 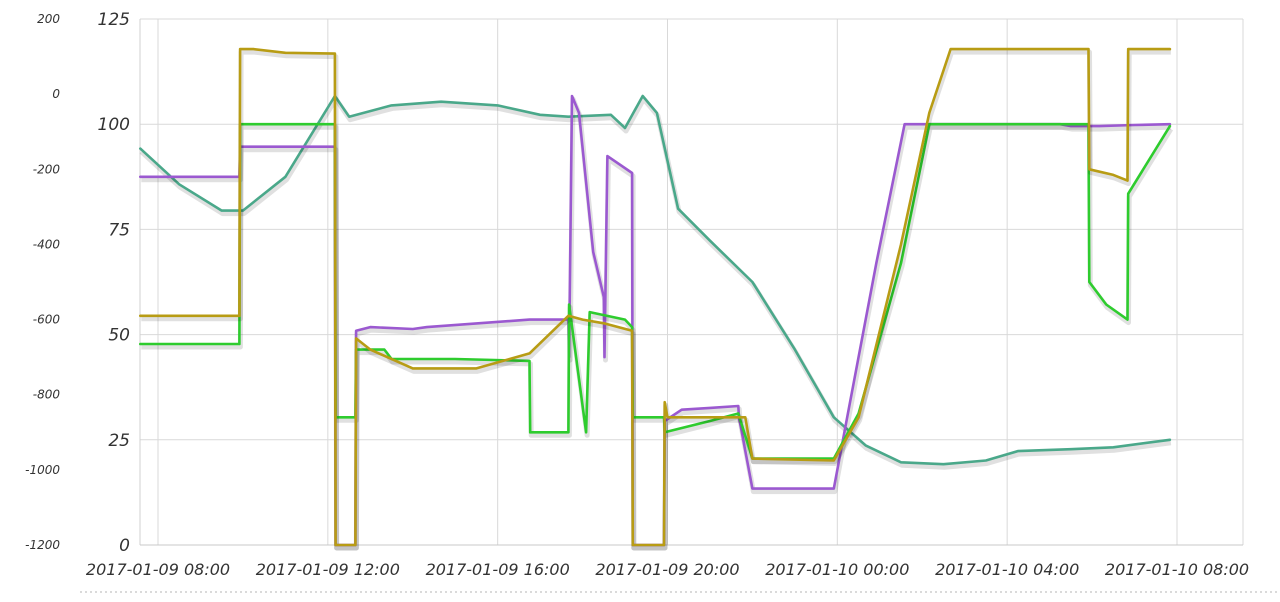 I want to click on left-tick-label: -800, so click(x=47, y=395).